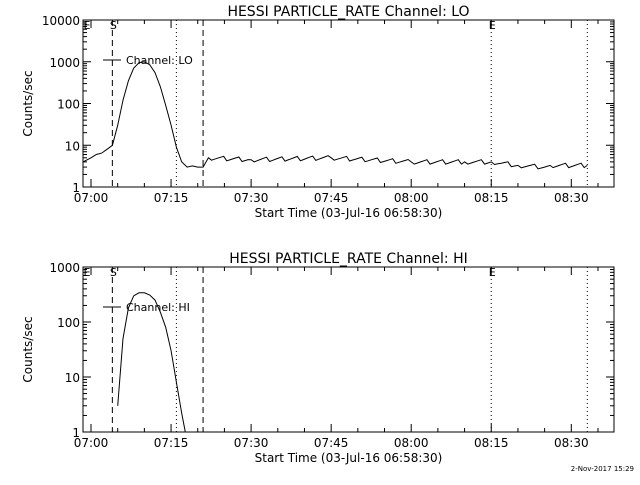 The height and width of the screenshot is (485, 640). What do you see at coordinates (602, 469) in the screenshot?
I see `date-stamp: 2-Nov-2017 15:29` at bounding box center [602, 469].